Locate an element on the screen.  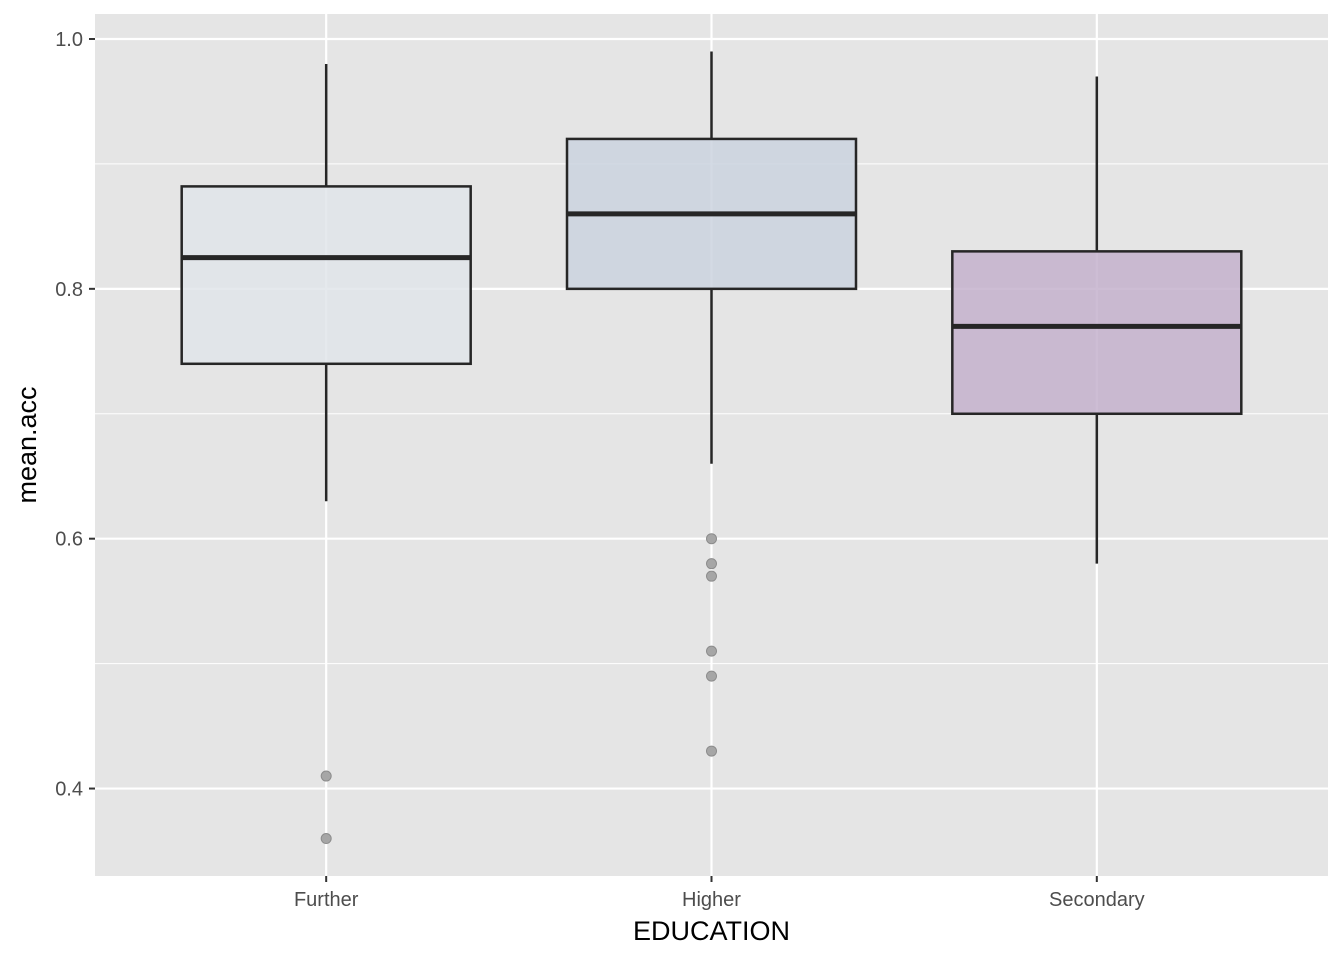
x-tick-label: Higher is located at coordinates (711, 900).